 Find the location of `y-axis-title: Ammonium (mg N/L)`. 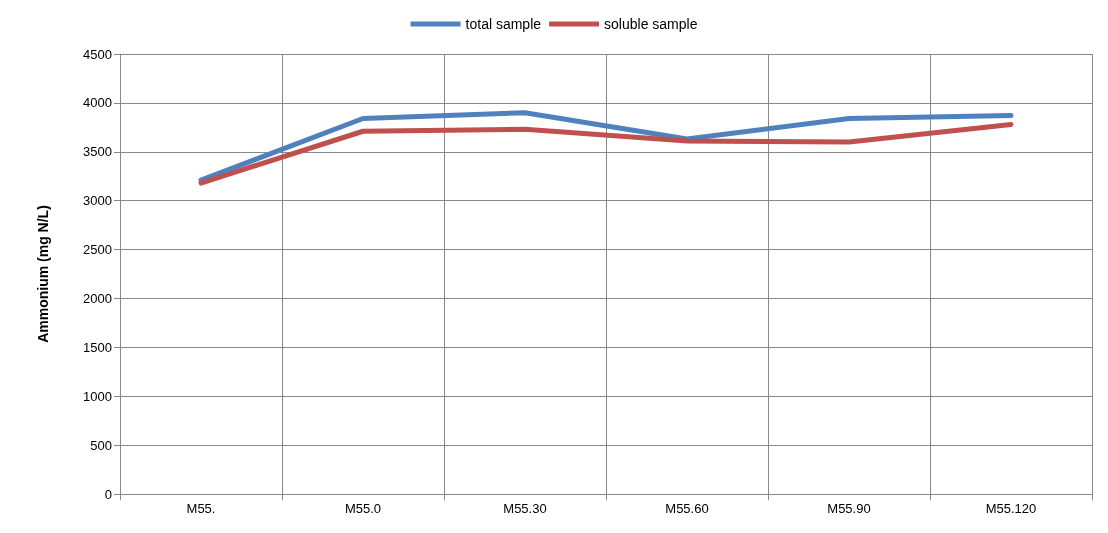

y-axis-title: Ammonium (mg N/L) is located at coordinates (43, 274).